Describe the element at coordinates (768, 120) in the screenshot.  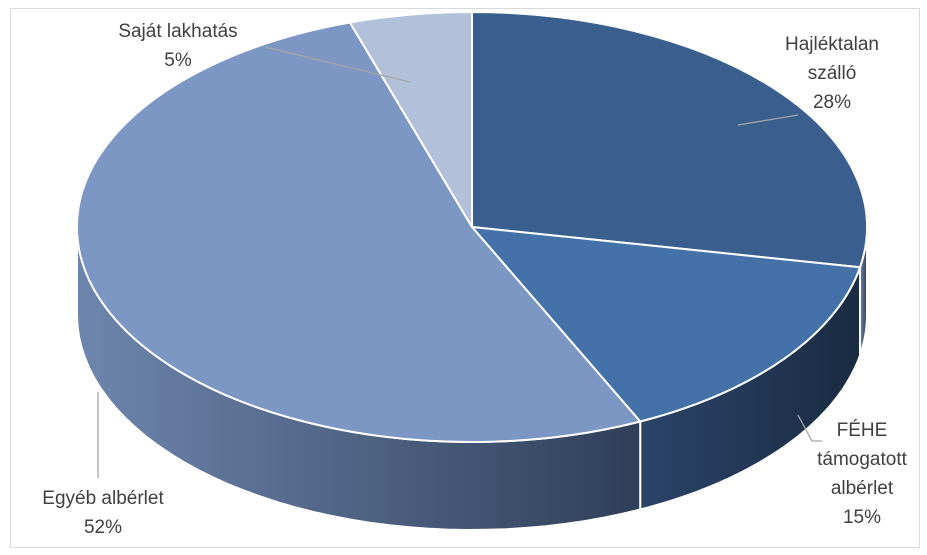
I see `leader-line-hajlektalan-szallo` at that location.